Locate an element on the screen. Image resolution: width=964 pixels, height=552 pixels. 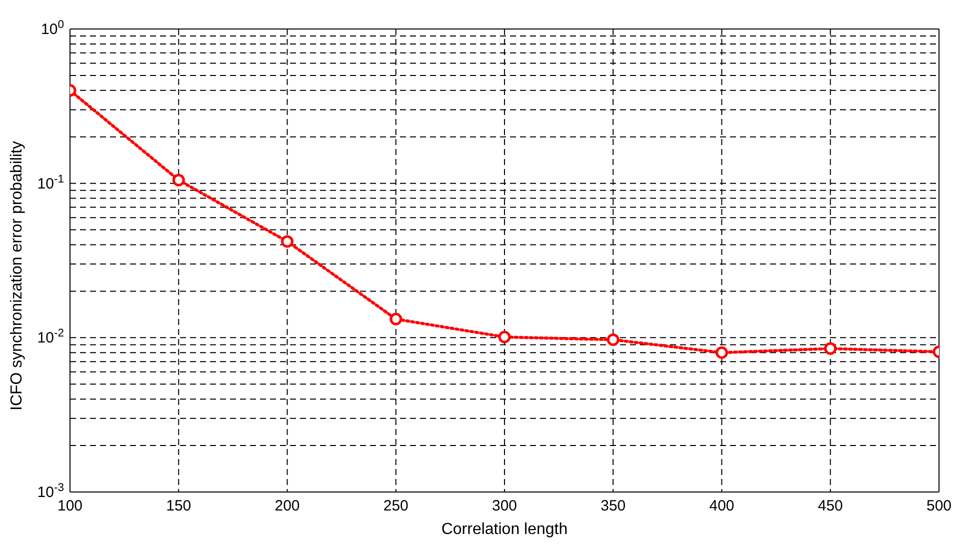
x-axis-title: Correlation length is located at coordinates (504, 529).